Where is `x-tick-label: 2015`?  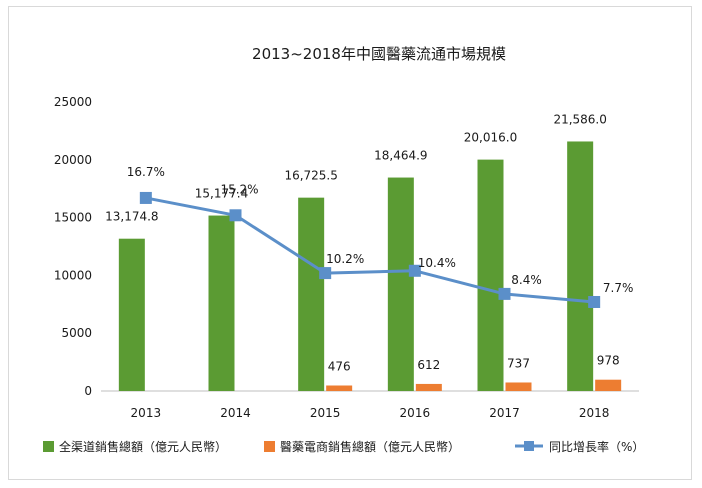 x-tick-label: 2015 is located at coordinates (325, 413).